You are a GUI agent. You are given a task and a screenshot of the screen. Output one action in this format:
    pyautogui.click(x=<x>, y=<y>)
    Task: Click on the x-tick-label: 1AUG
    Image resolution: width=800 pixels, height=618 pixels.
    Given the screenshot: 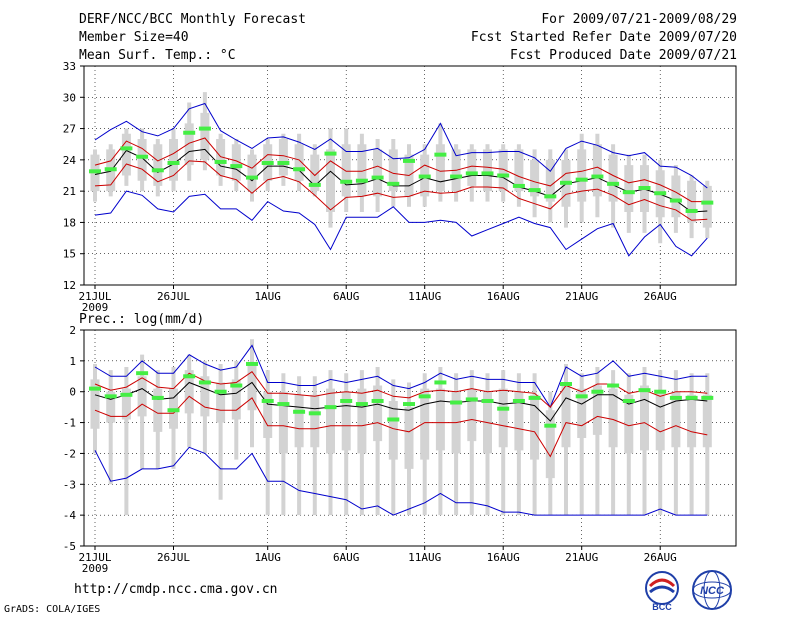 What is the action you would take?
    pyautogui.click(x=267, y=557)
    